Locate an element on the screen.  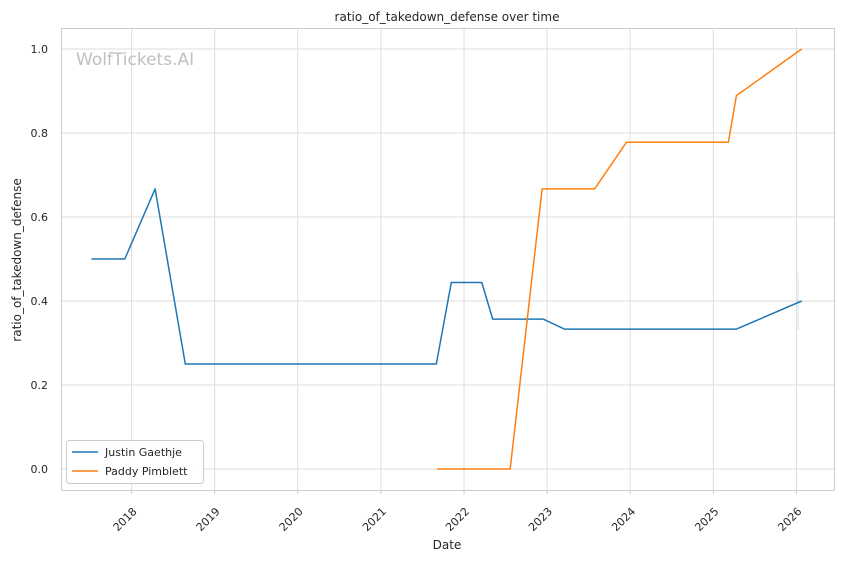
legend-label-0: Justin Gaethje is located at coordinates (143, 452).